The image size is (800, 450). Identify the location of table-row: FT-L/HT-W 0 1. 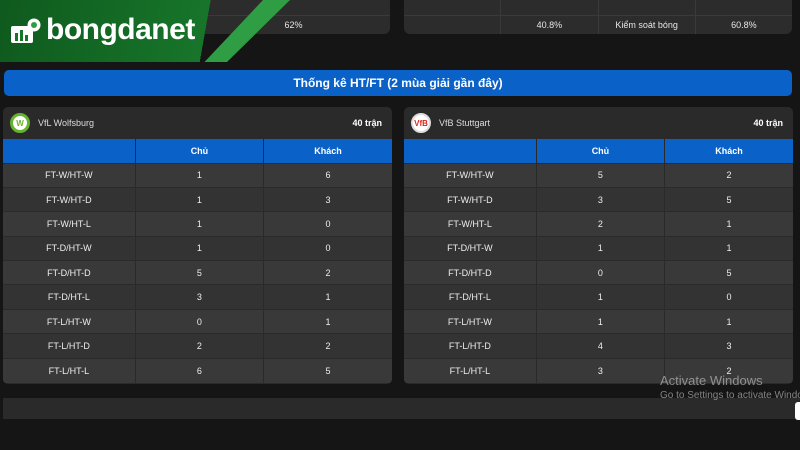
(197, 321).